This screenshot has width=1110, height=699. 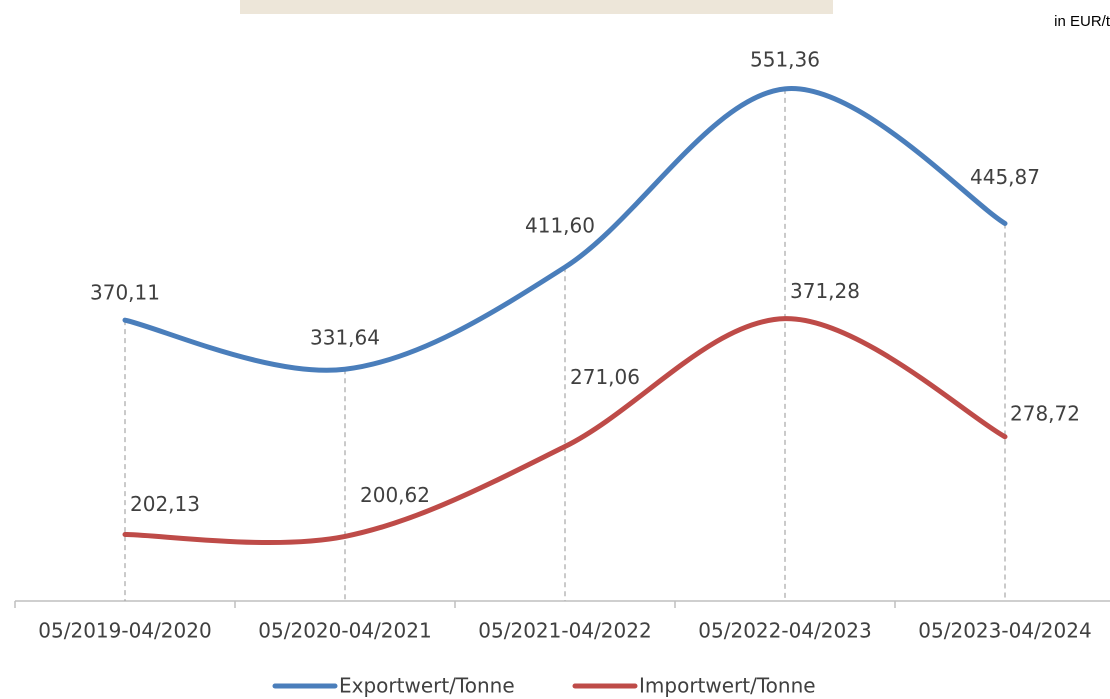 What do you see at coordinates (784, 631) in the screenshot?
I see `x-tick-label: 05/2022-04/2023` at bounding box center [784, 631].